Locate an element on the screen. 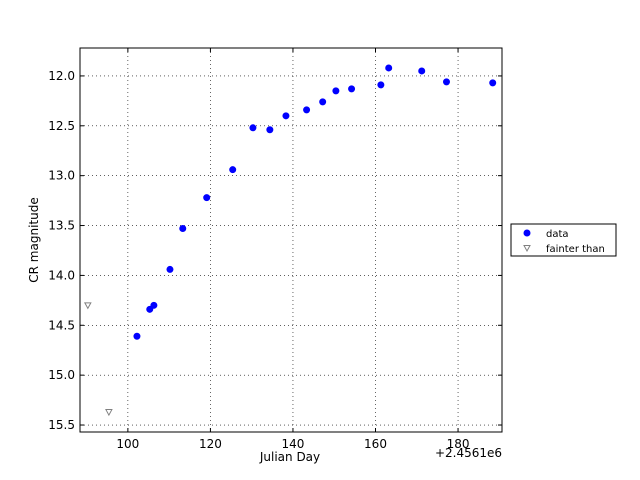  x-tick-label: 140 is located at coordinates (293, 444).